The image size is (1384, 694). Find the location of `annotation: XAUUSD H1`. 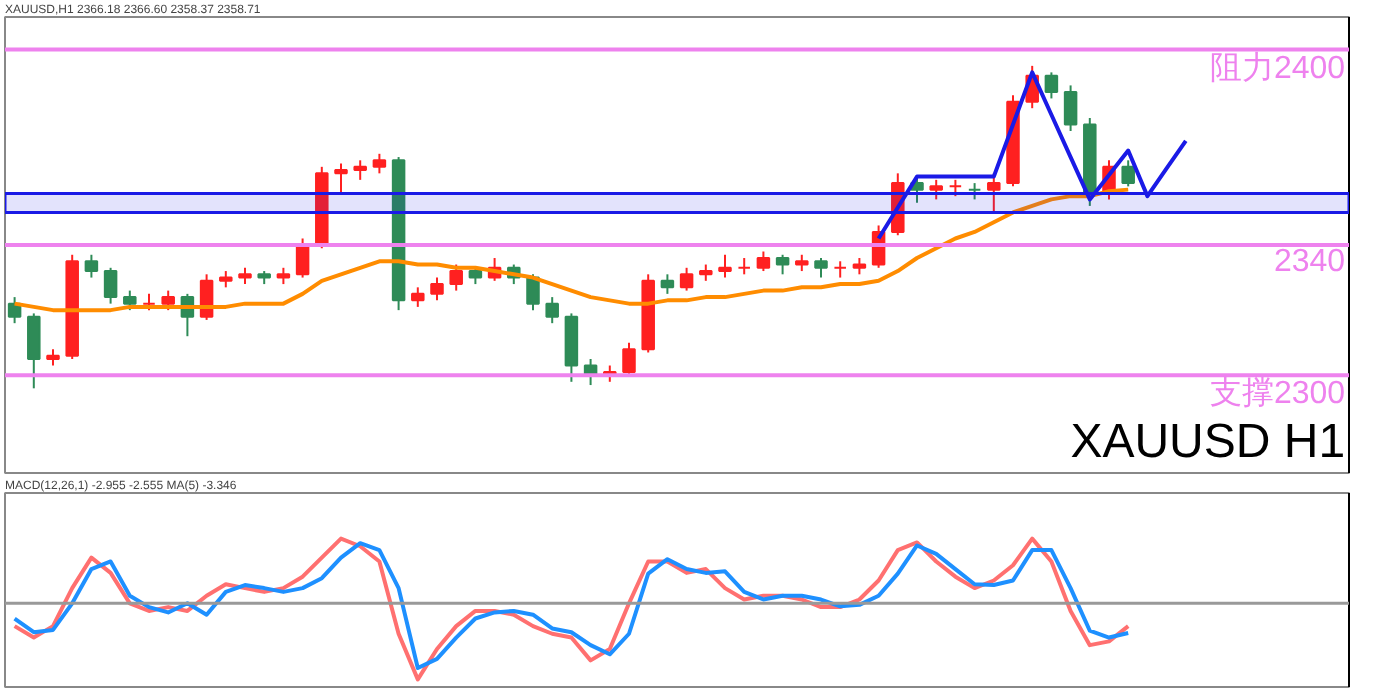

annotation: XAUUSD H1 is located at coordinates (1208, 442).